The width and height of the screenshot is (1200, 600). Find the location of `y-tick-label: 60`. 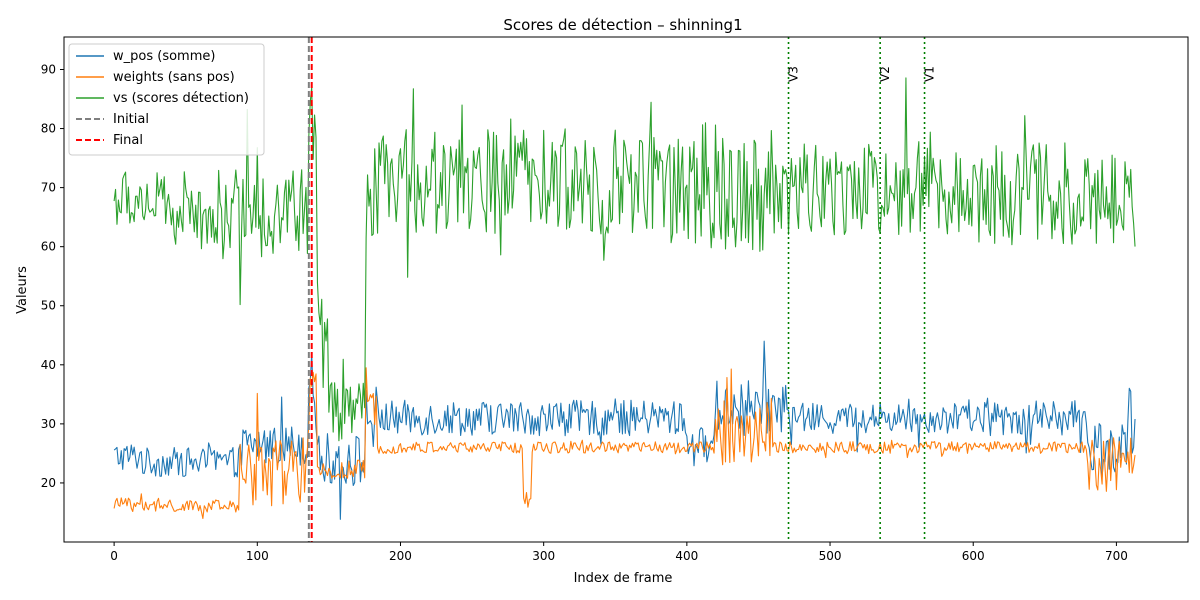

y-tick-label: 60 is located at coordinates (48, 247).